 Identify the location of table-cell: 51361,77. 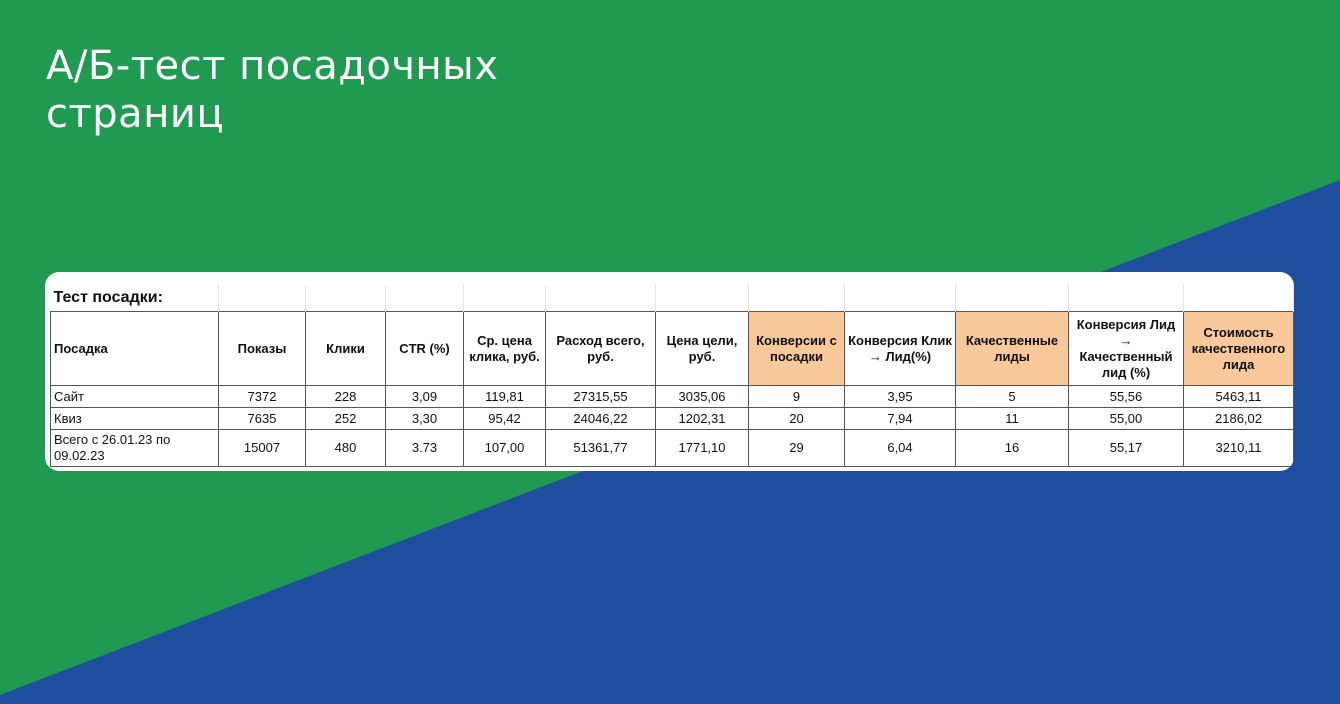
(600, 448).